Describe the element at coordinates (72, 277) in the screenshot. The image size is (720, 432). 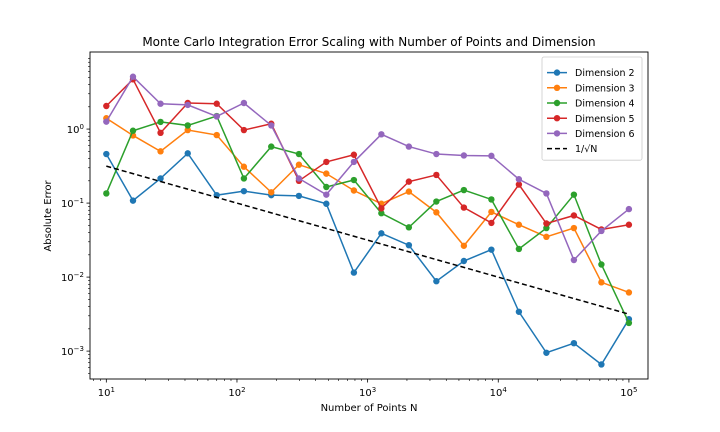
I see `y-tick-label: 10⁻²` at that location.